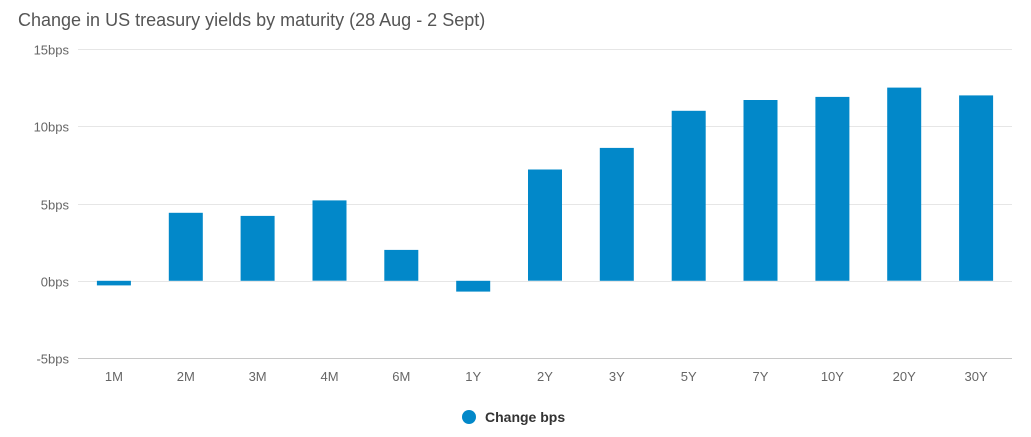 Image resolution: width=1031 pixels, height=437 pixels. I want to click on y-tick-label: 5bps, so click(55, 205).